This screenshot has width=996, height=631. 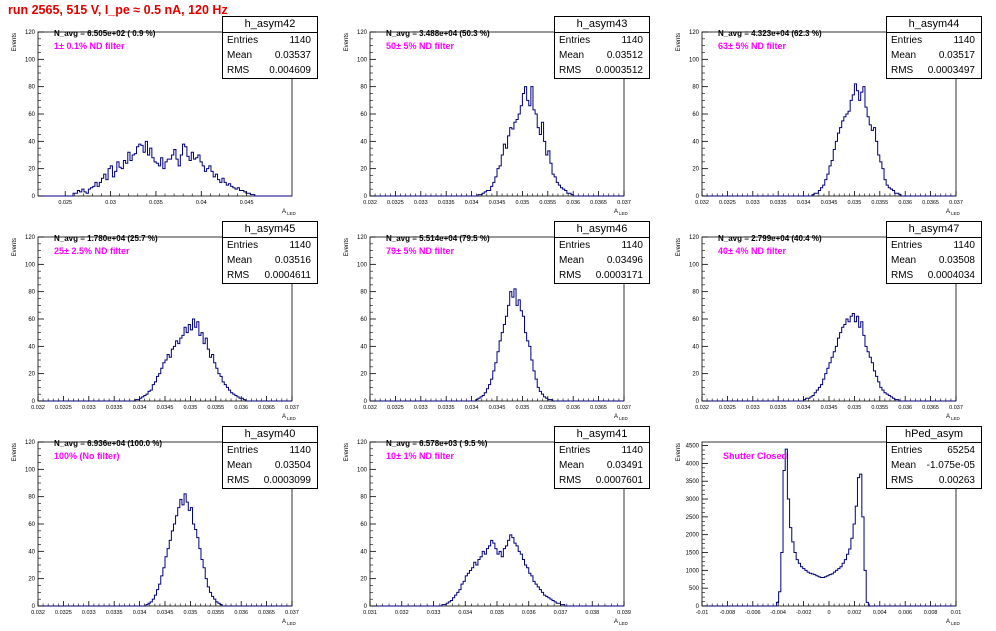 What do you see at coordinates (752, 251) in the screenshot?
I see `filter-label: 40± 4% ND filter` at bounding box center [752, 251].